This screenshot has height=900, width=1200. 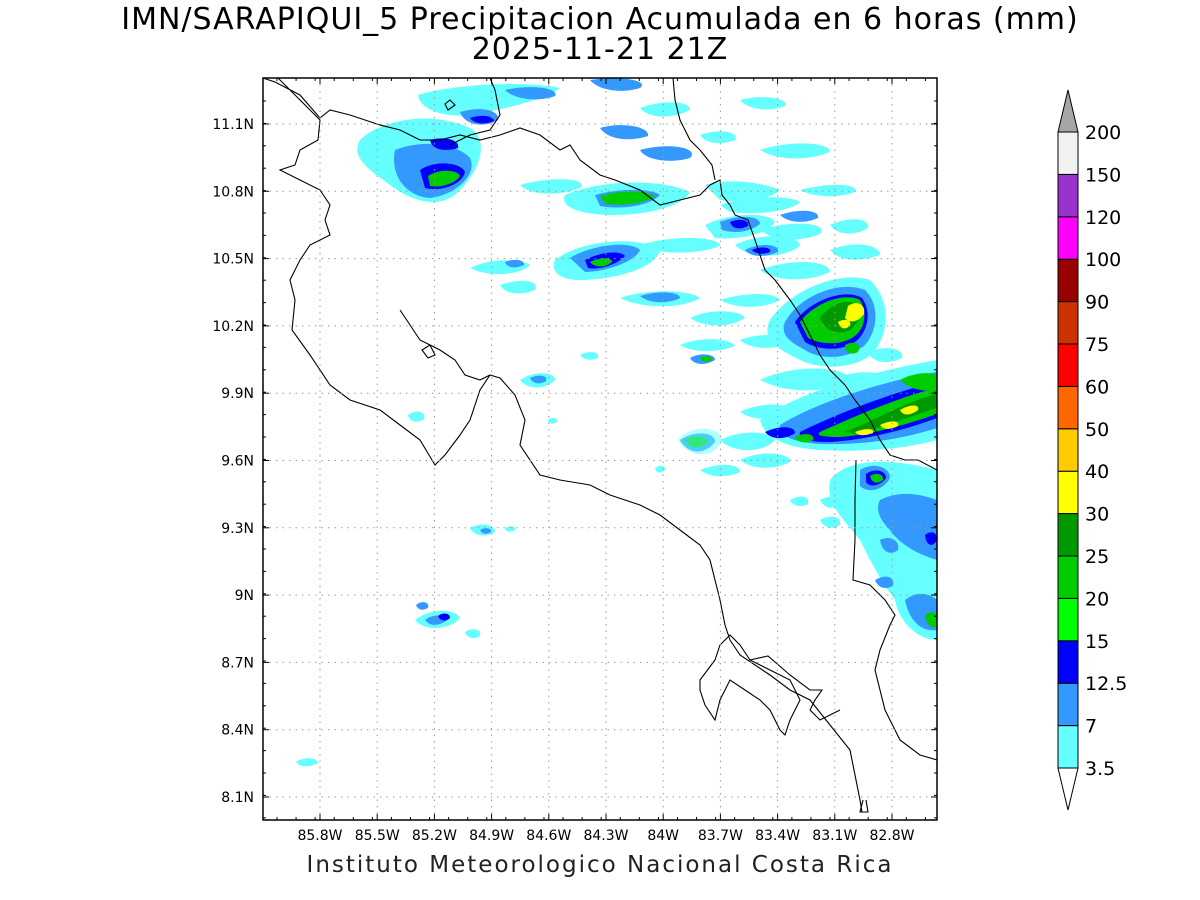 I want to click on colorbar-level-label: 3.5, so click(x=1100, y=769).